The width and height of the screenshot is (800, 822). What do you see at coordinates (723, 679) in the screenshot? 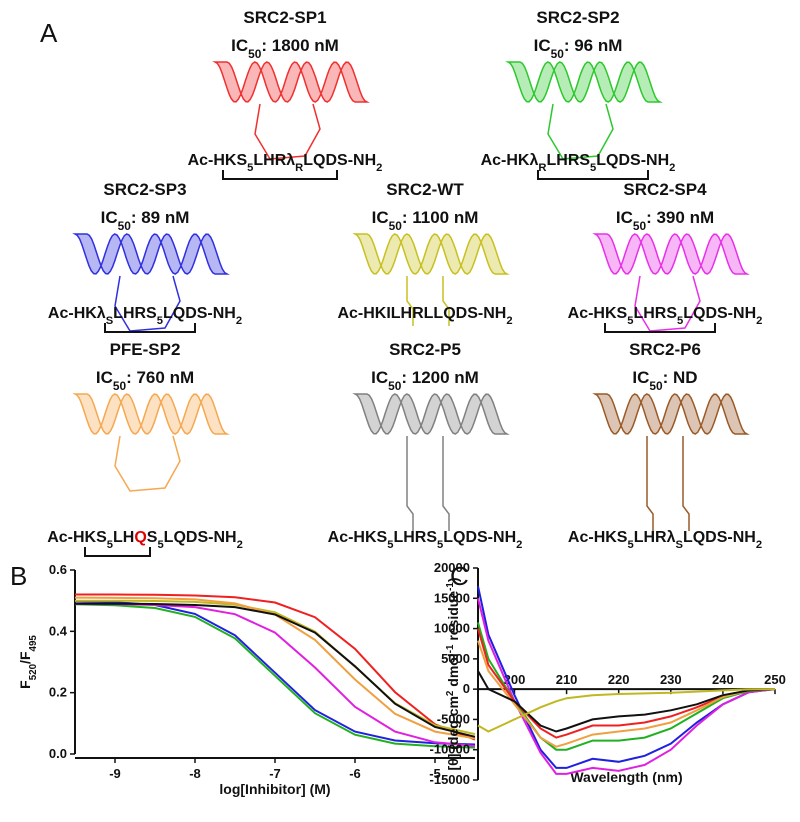
I see `x-tick-label: 240` at bounding box center [723, 679].